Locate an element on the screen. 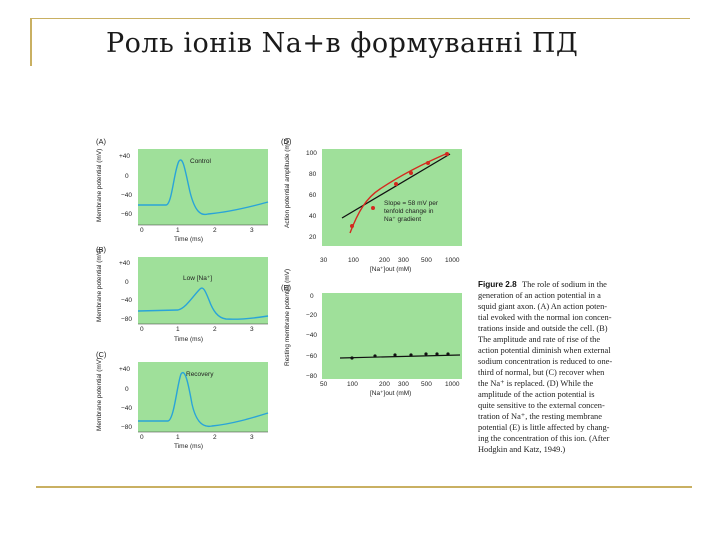 The width and height of the screenshot is (720, 540). panel-c-xtick: 1 is located at coordinates (178, 437).